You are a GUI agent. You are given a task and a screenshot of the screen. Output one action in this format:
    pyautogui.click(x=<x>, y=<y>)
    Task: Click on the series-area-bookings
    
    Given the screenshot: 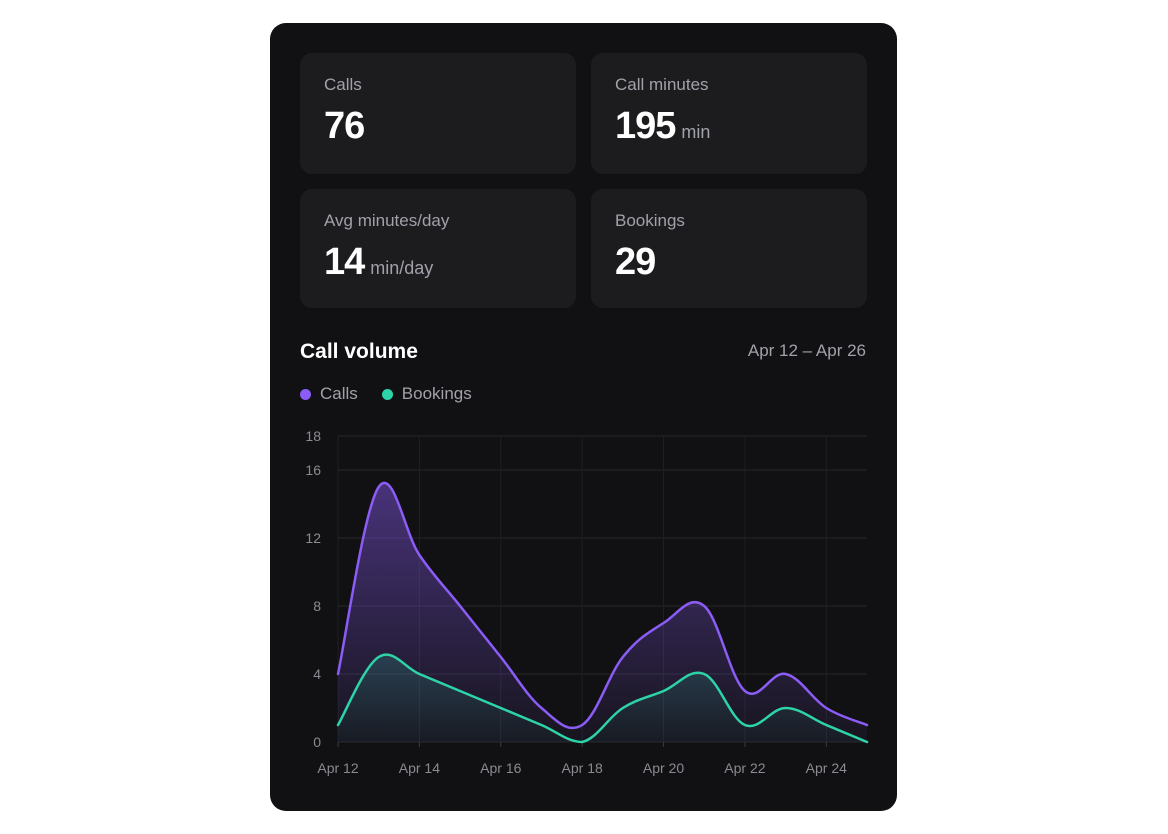 What is the action you would take?
    pyautogui.click(x=602, y=698)
    